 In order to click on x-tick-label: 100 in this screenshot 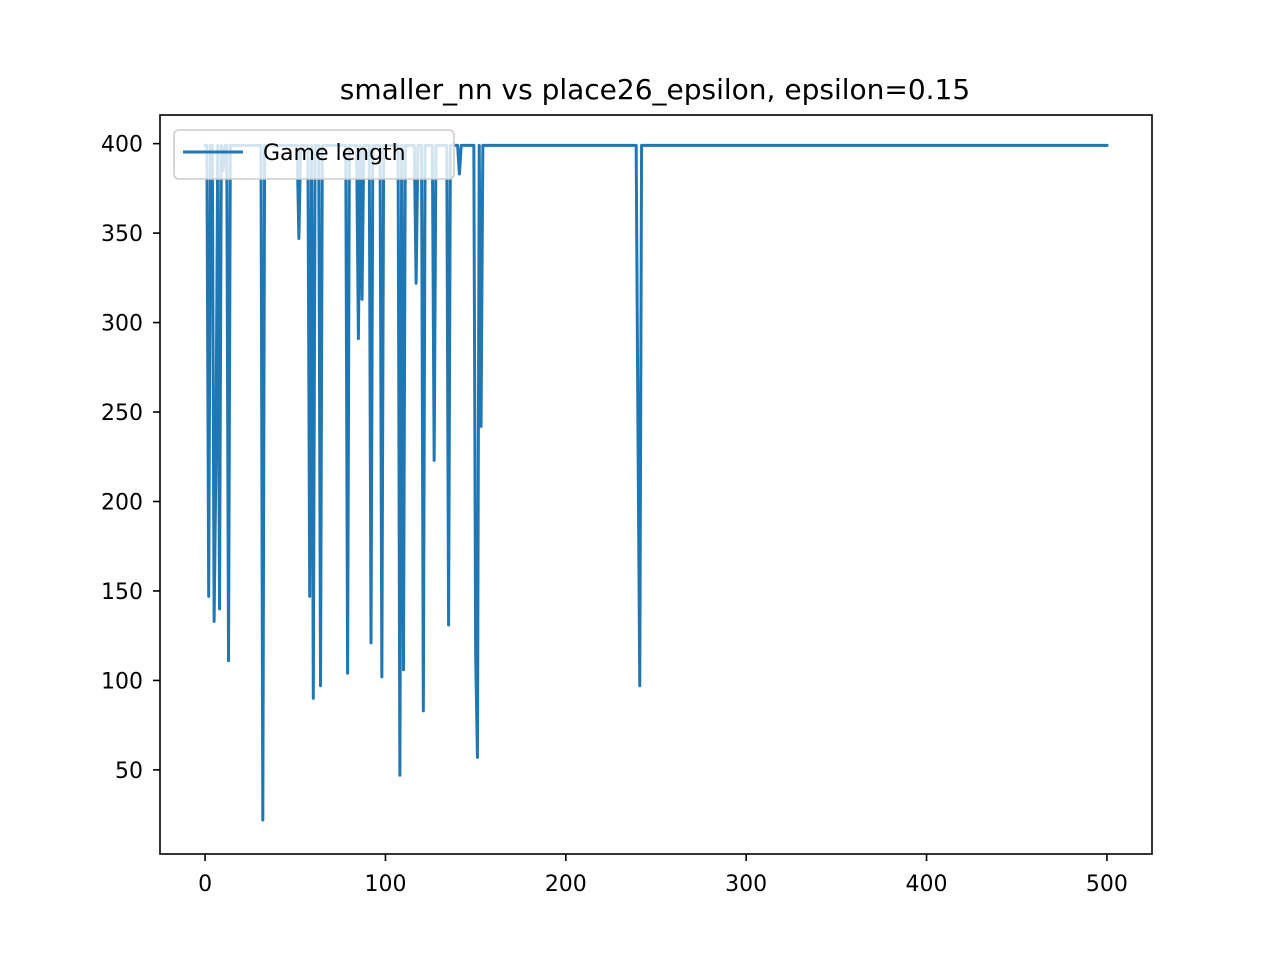, I will do `click(385, 884)`.